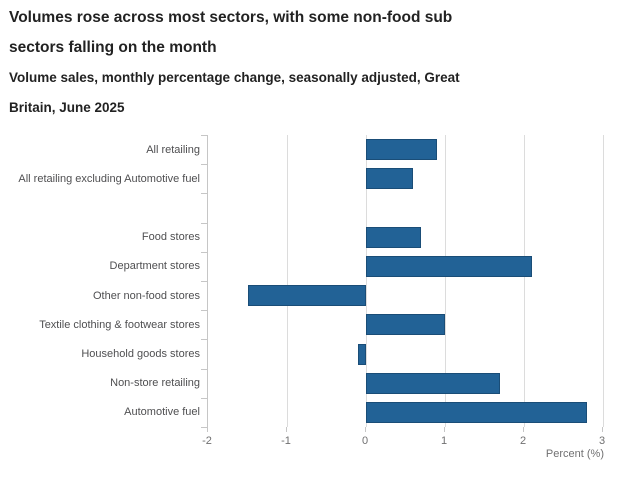  Describe the element at coordinates (146, 295) in the screenshot. I see `category-label: Other non-food stores` at that location.